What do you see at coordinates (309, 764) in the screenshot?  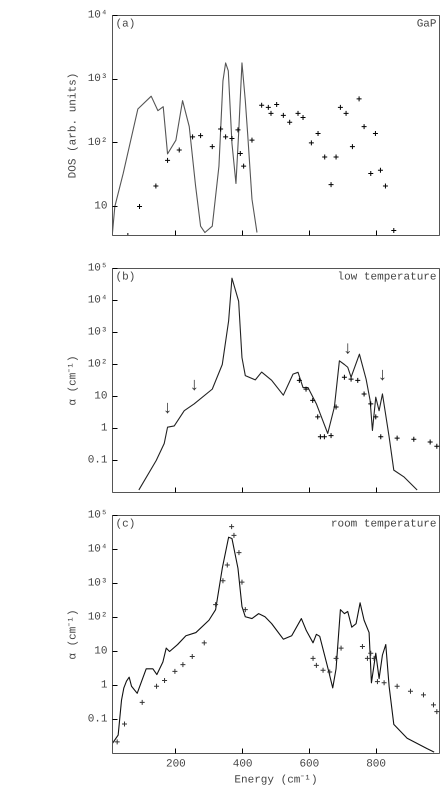 I see `x-tick-label: 600` at bounding box center [309, 764].